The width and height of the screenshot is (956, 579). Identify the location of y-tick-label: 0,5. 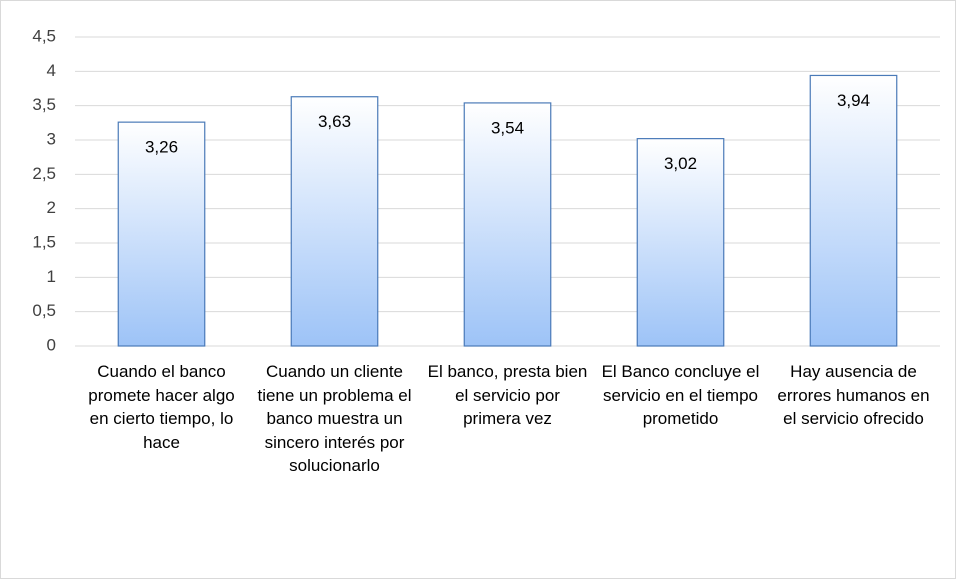
(44, 310).